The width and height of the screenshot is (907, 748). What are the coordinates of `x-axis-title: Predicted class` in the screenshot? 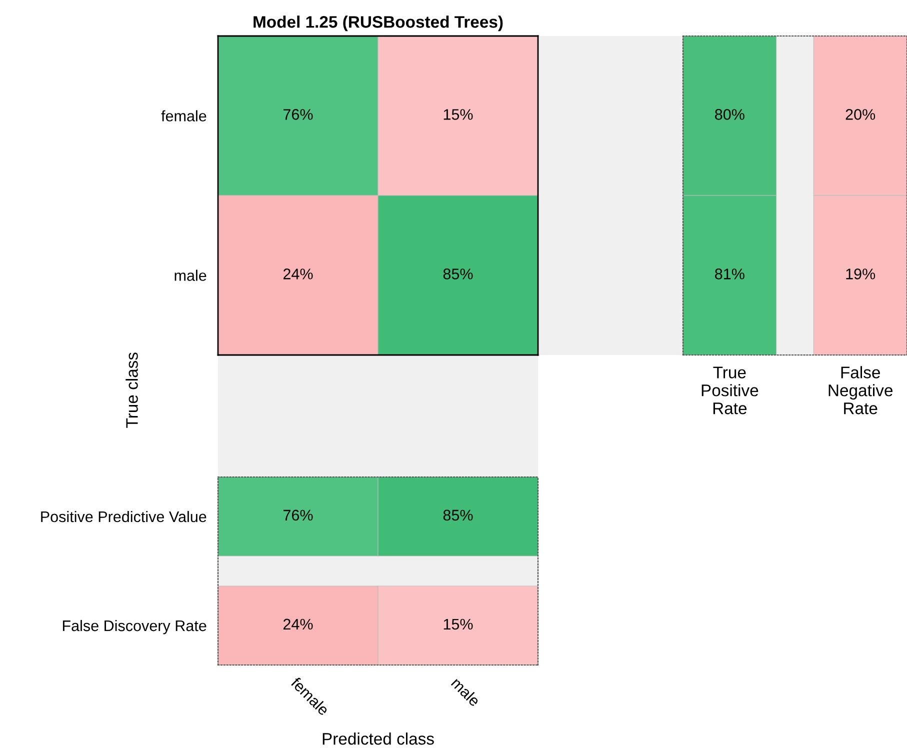 It's located at (378, 738).